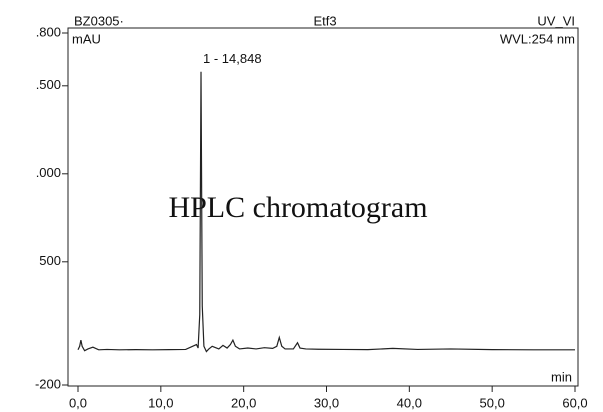 The width and height of the screenshot is (603, 412). Describe the element at coordinates (232, 58) in the screenshot. I see `peak-label: 1 - 14,848` at that location.